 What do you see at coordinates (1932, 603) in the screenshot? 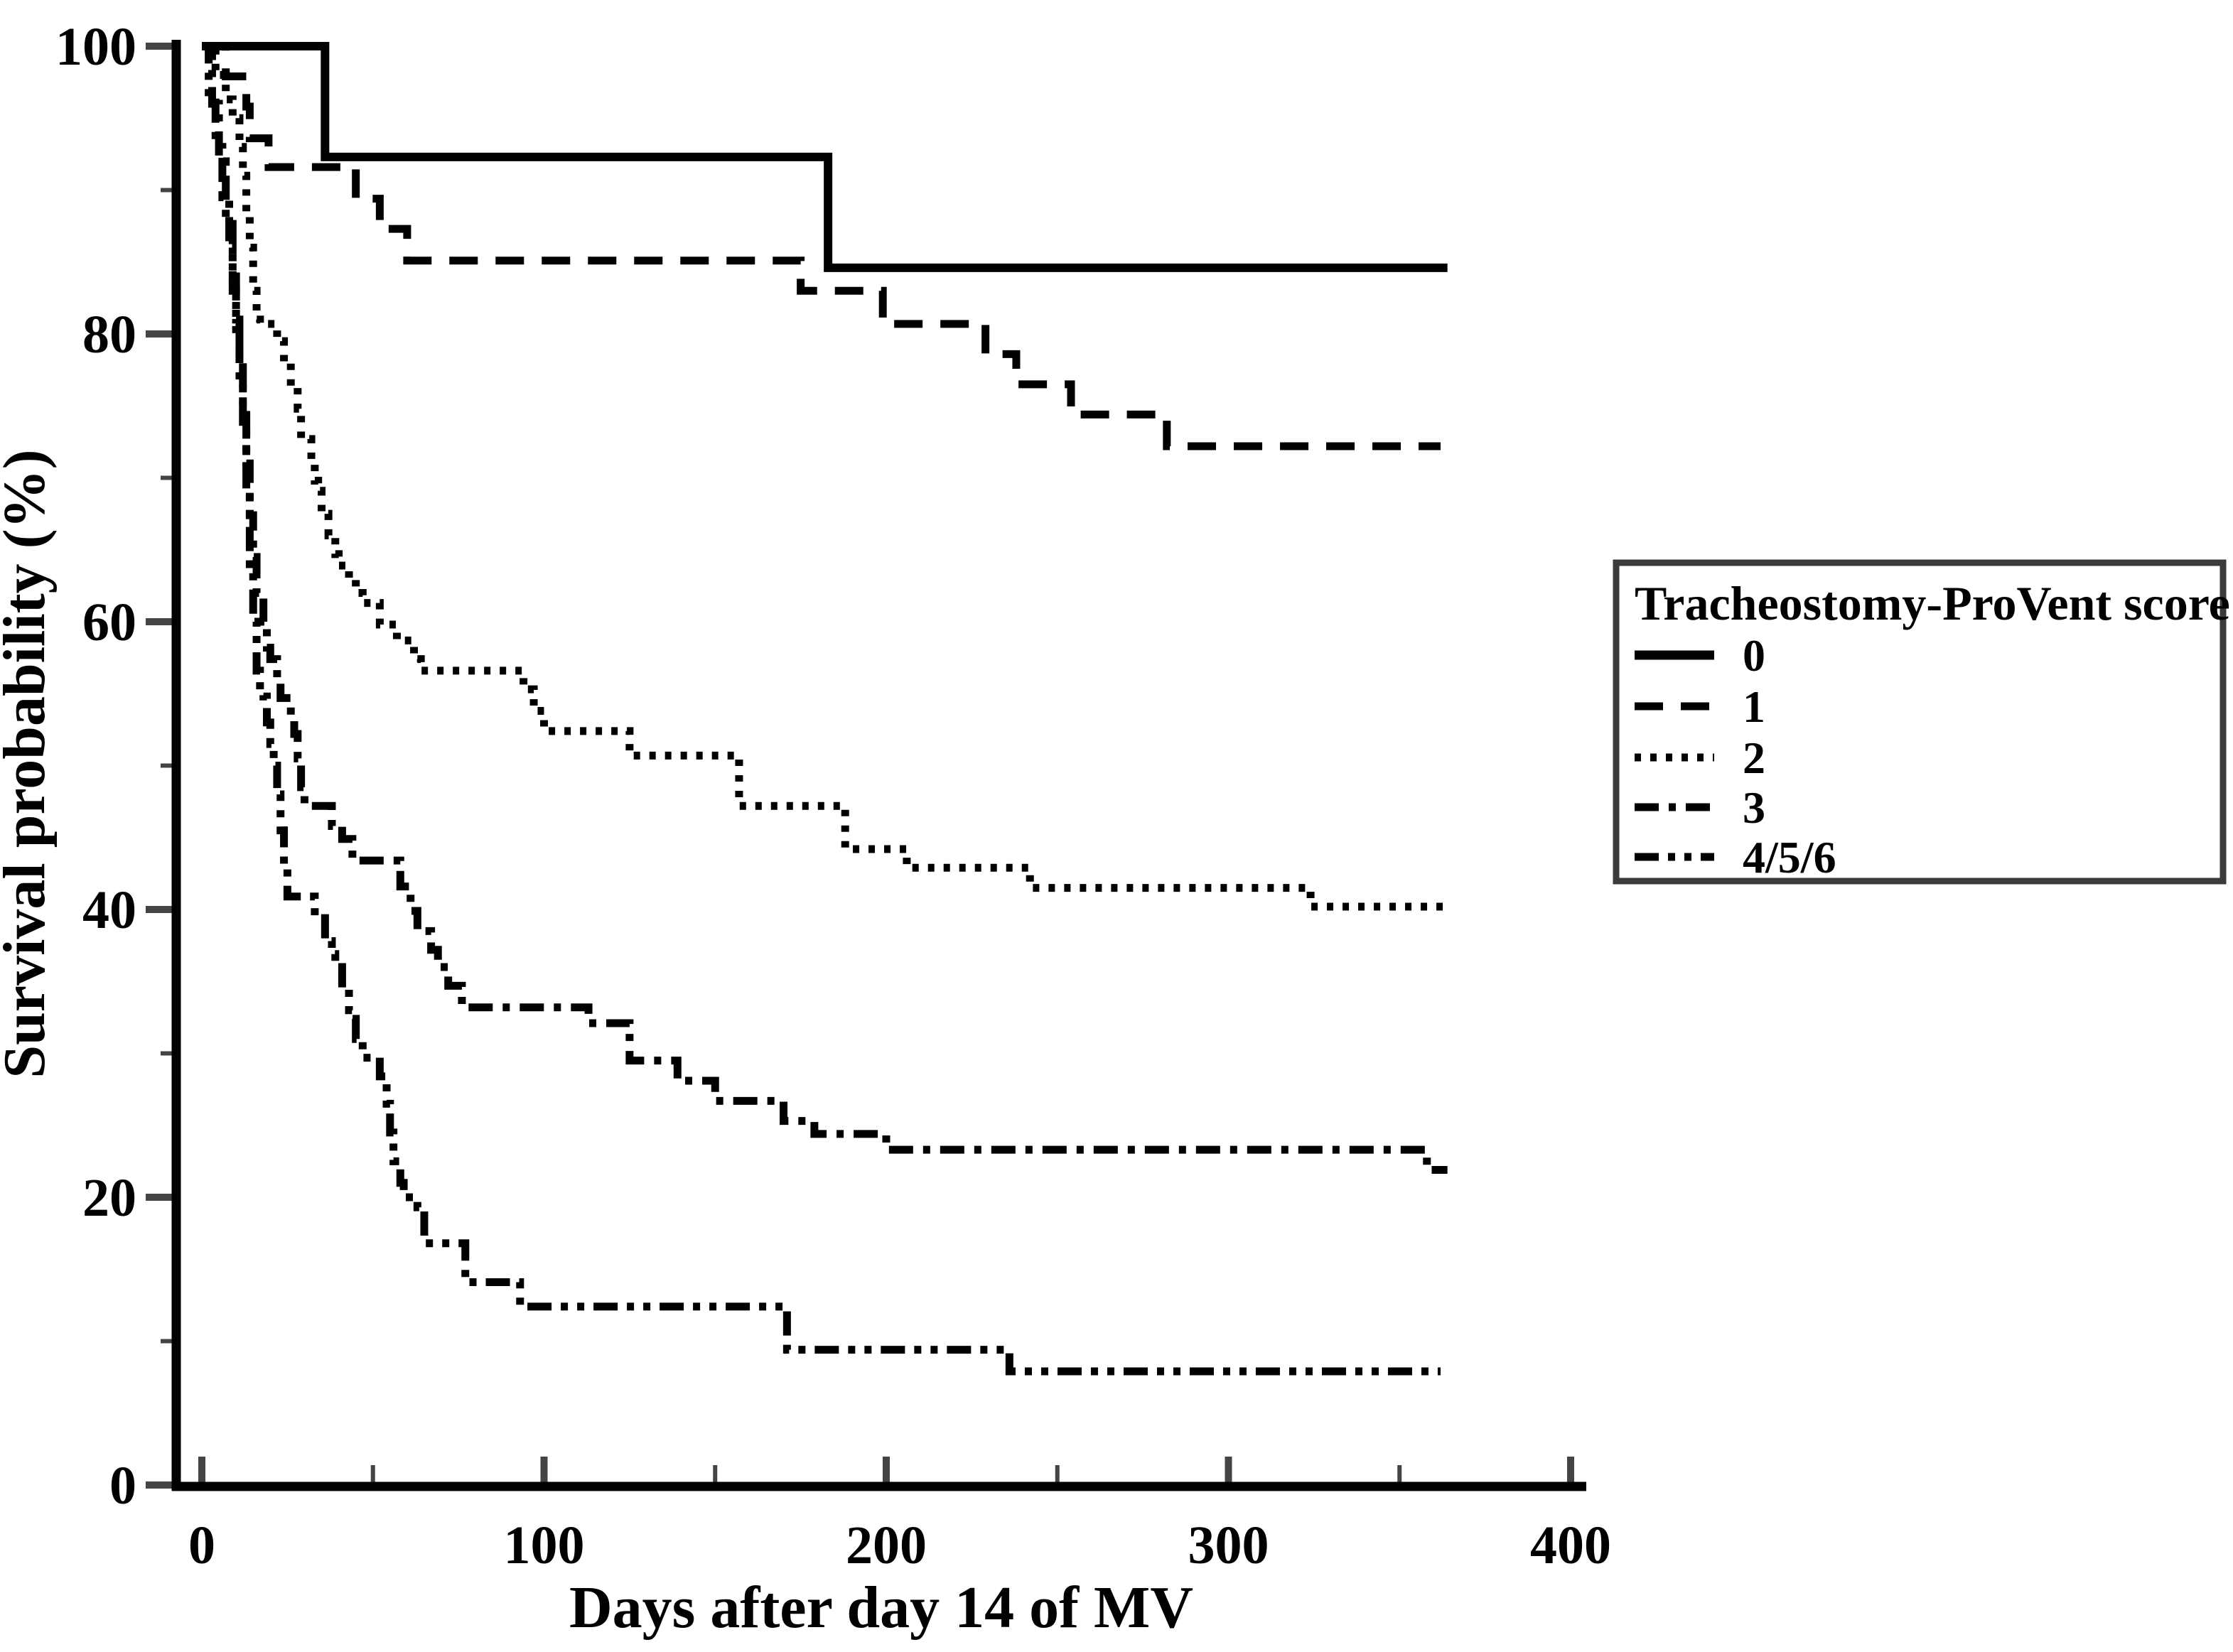
I see `legend-title: Tracheostomy-ProVent score` at bounding box center [1932, 603].